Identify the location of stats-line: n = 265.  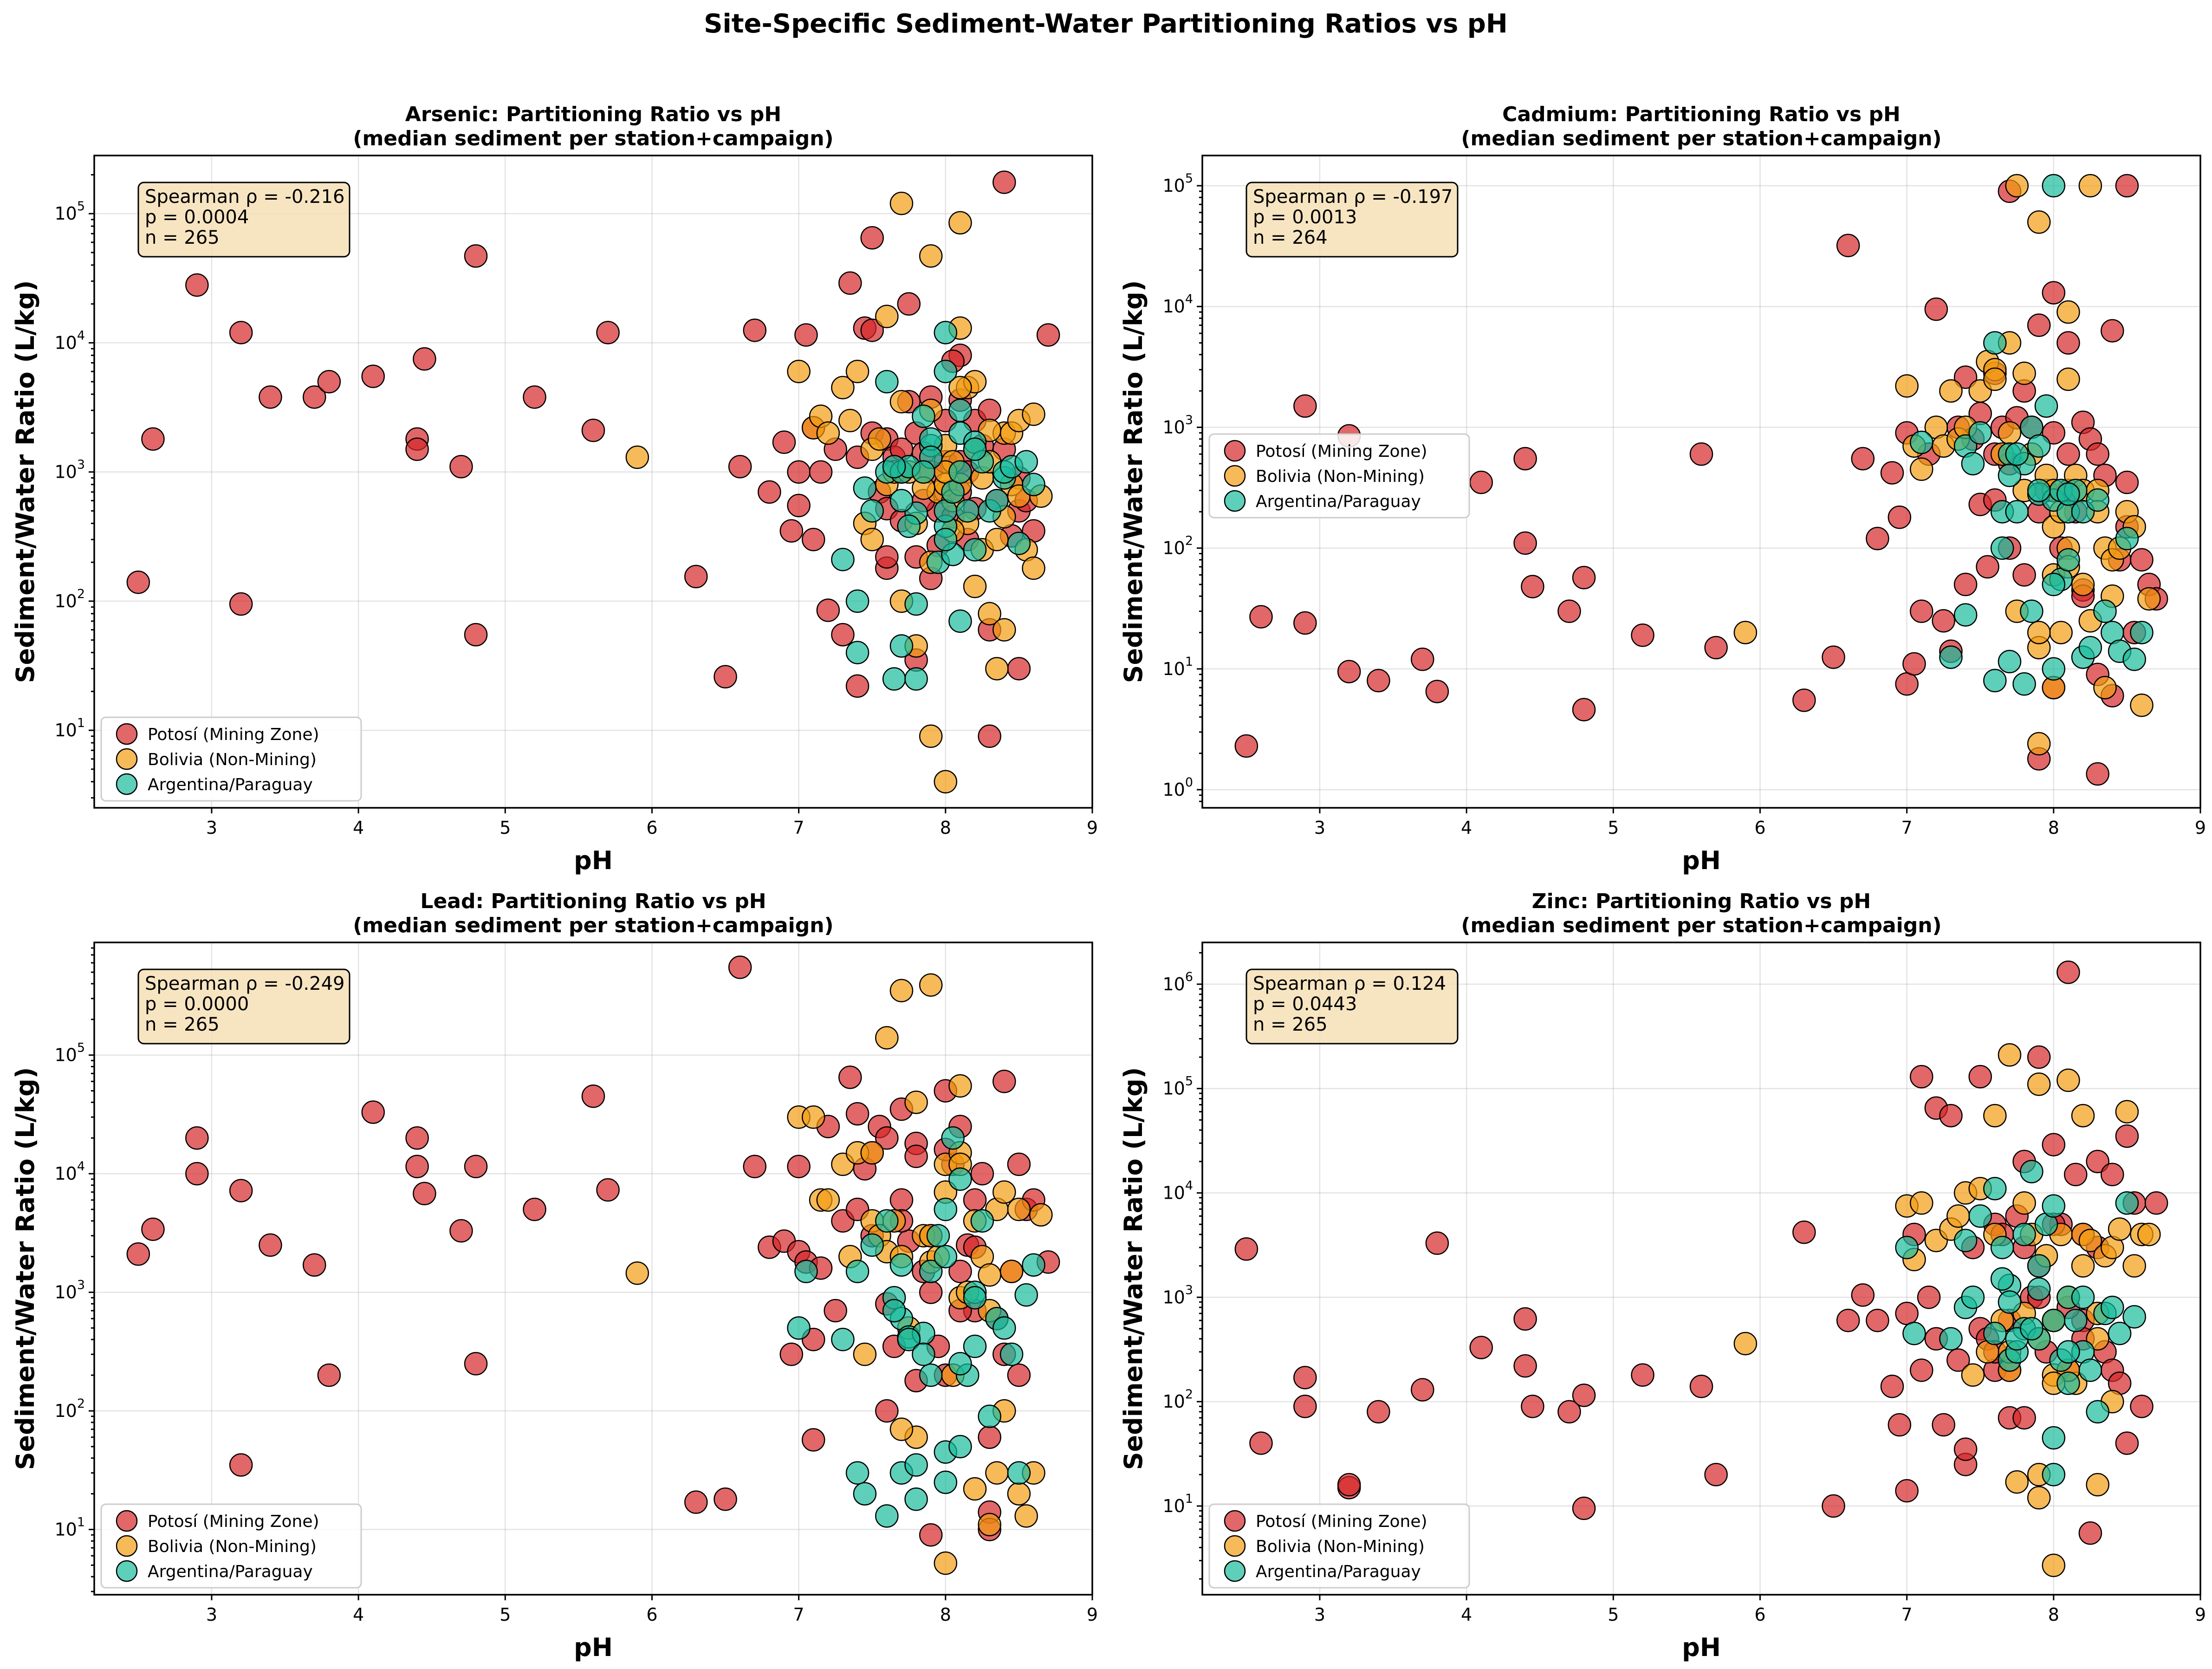
(182, 1024).